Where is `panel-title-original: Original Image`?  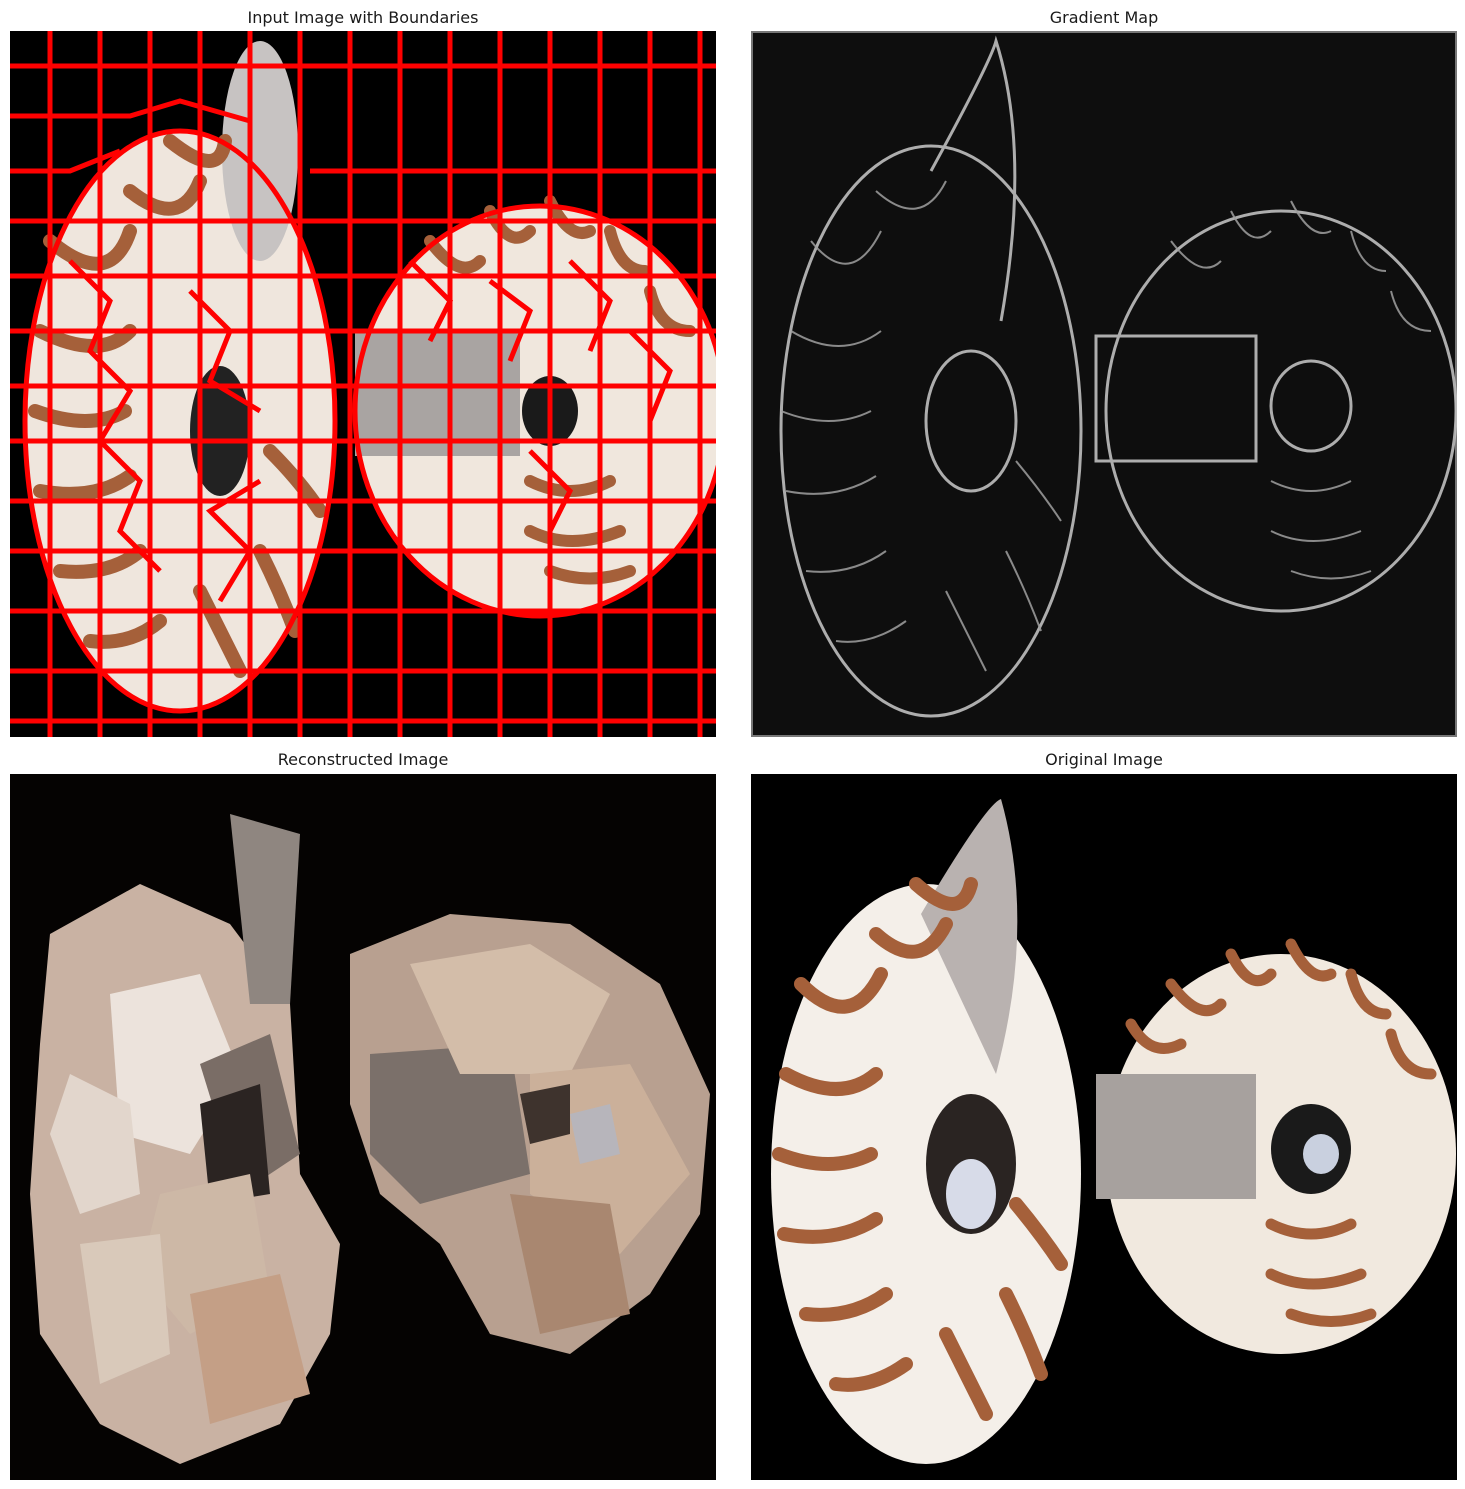 panel-title-original: Original Image is located at coordinates (1104, 759).